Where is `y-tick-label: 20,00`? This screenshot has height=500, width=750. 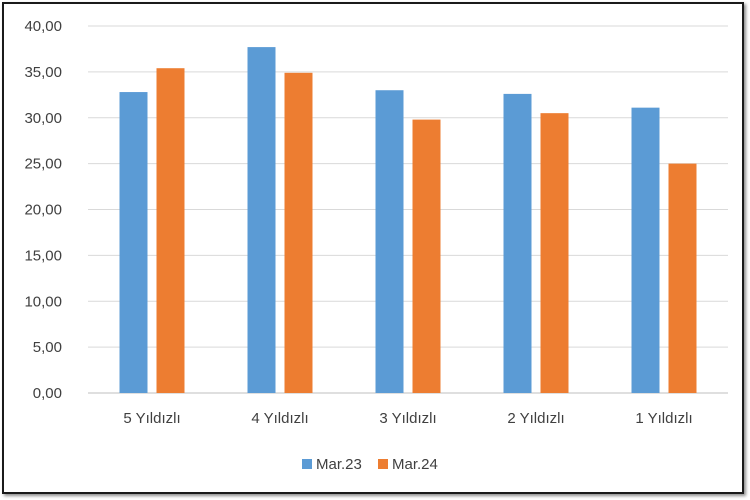
y-tick-label: 20,00 is located at coordinates (43, 210).